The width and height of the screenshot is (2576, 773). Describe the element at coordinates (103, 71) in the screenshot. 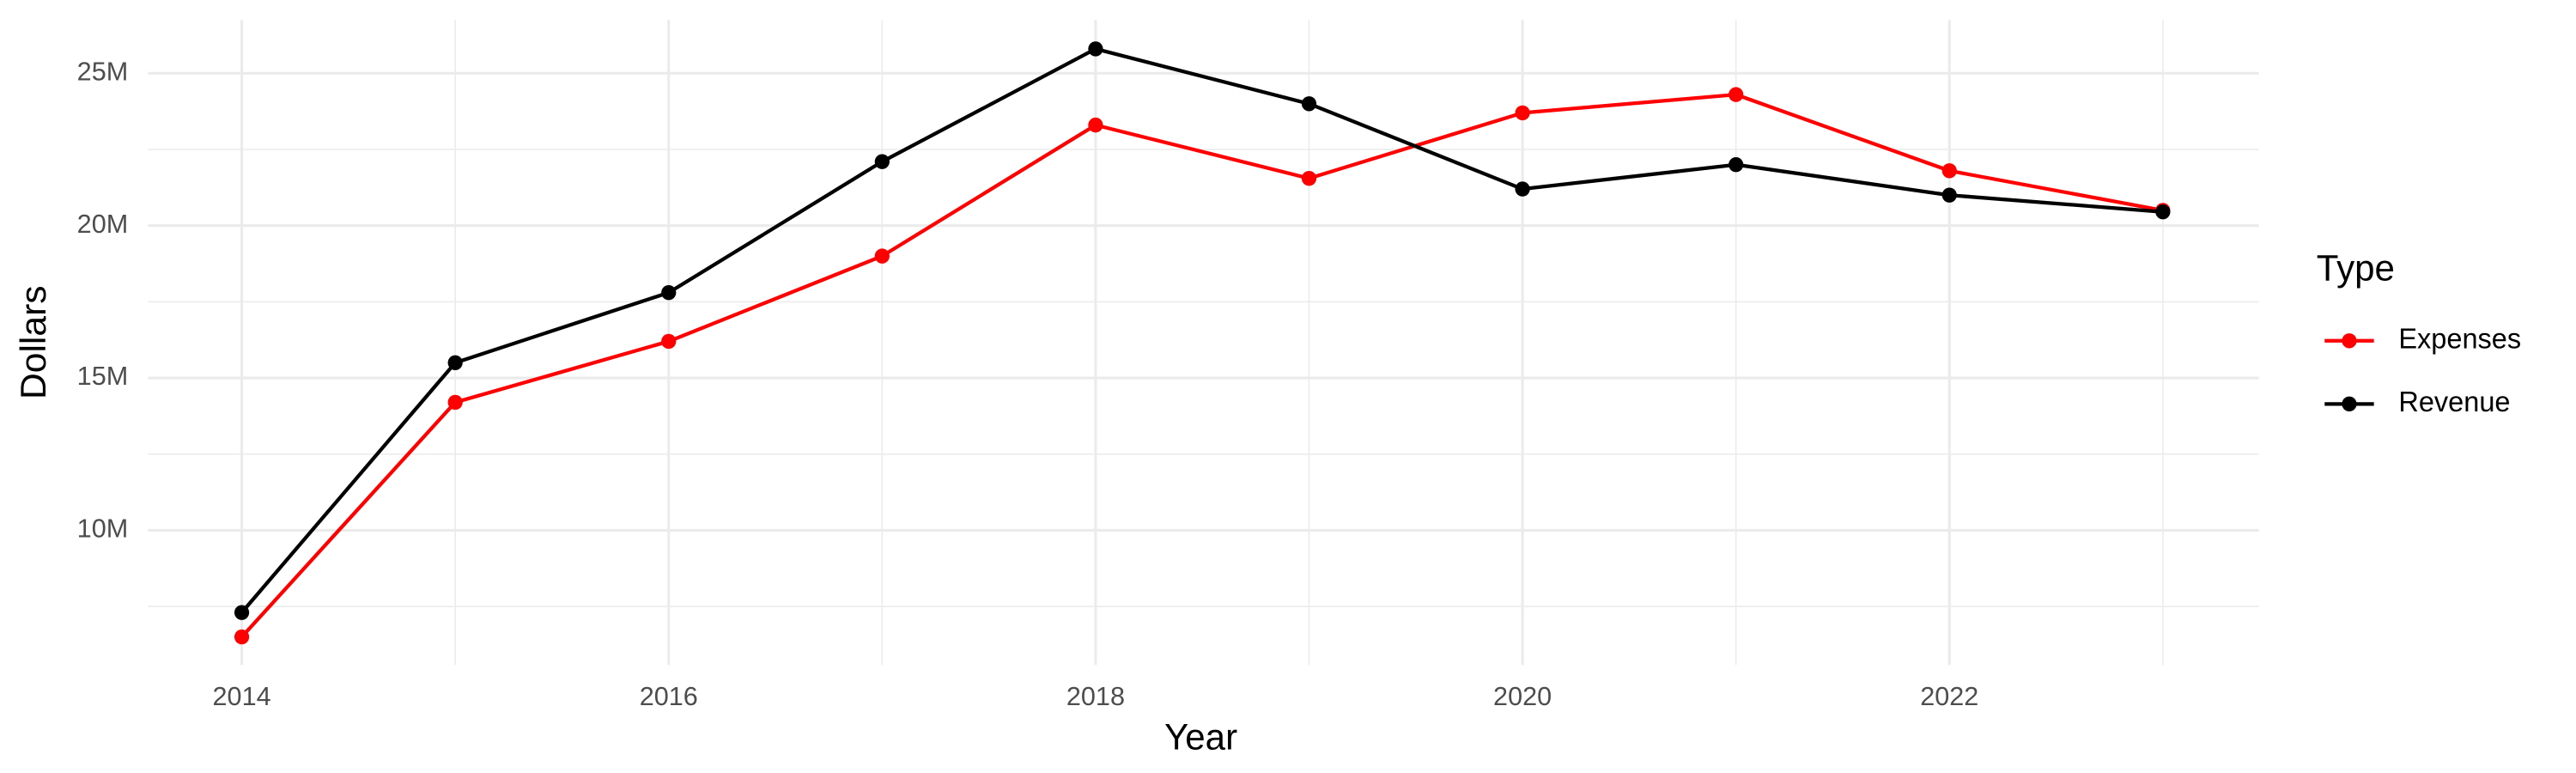

I see `y-tick-label: 25M` at that location.